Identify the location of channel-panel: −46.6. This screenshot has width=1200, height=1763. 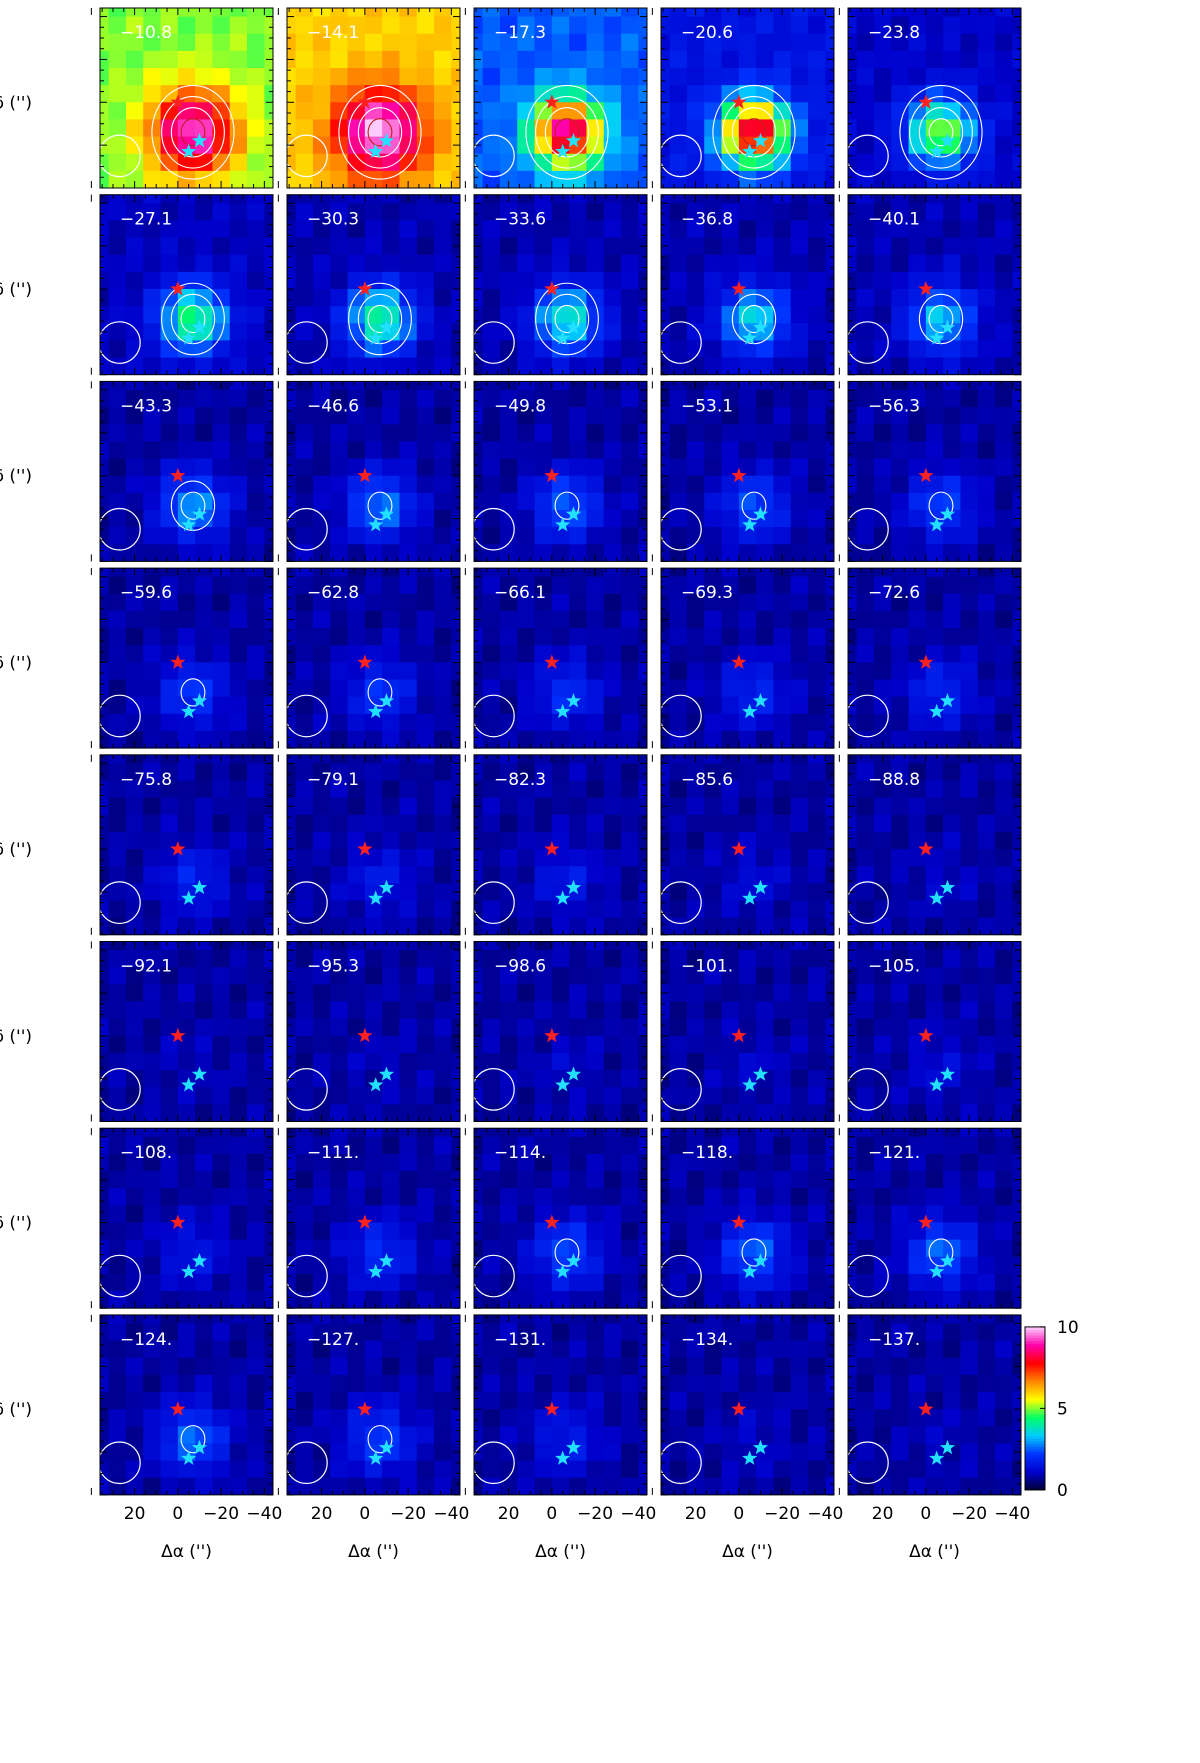
(369, 471).